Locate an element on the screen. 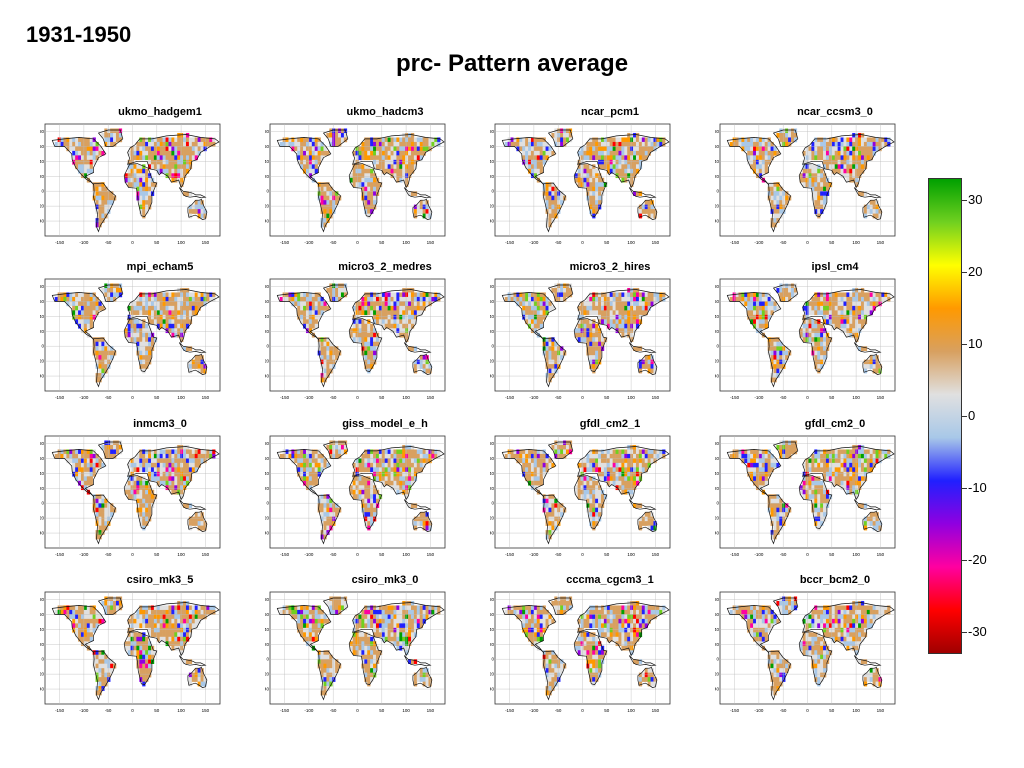 This screenshot has width=1024, height=768. coastline is located at coordinates (398, 316).